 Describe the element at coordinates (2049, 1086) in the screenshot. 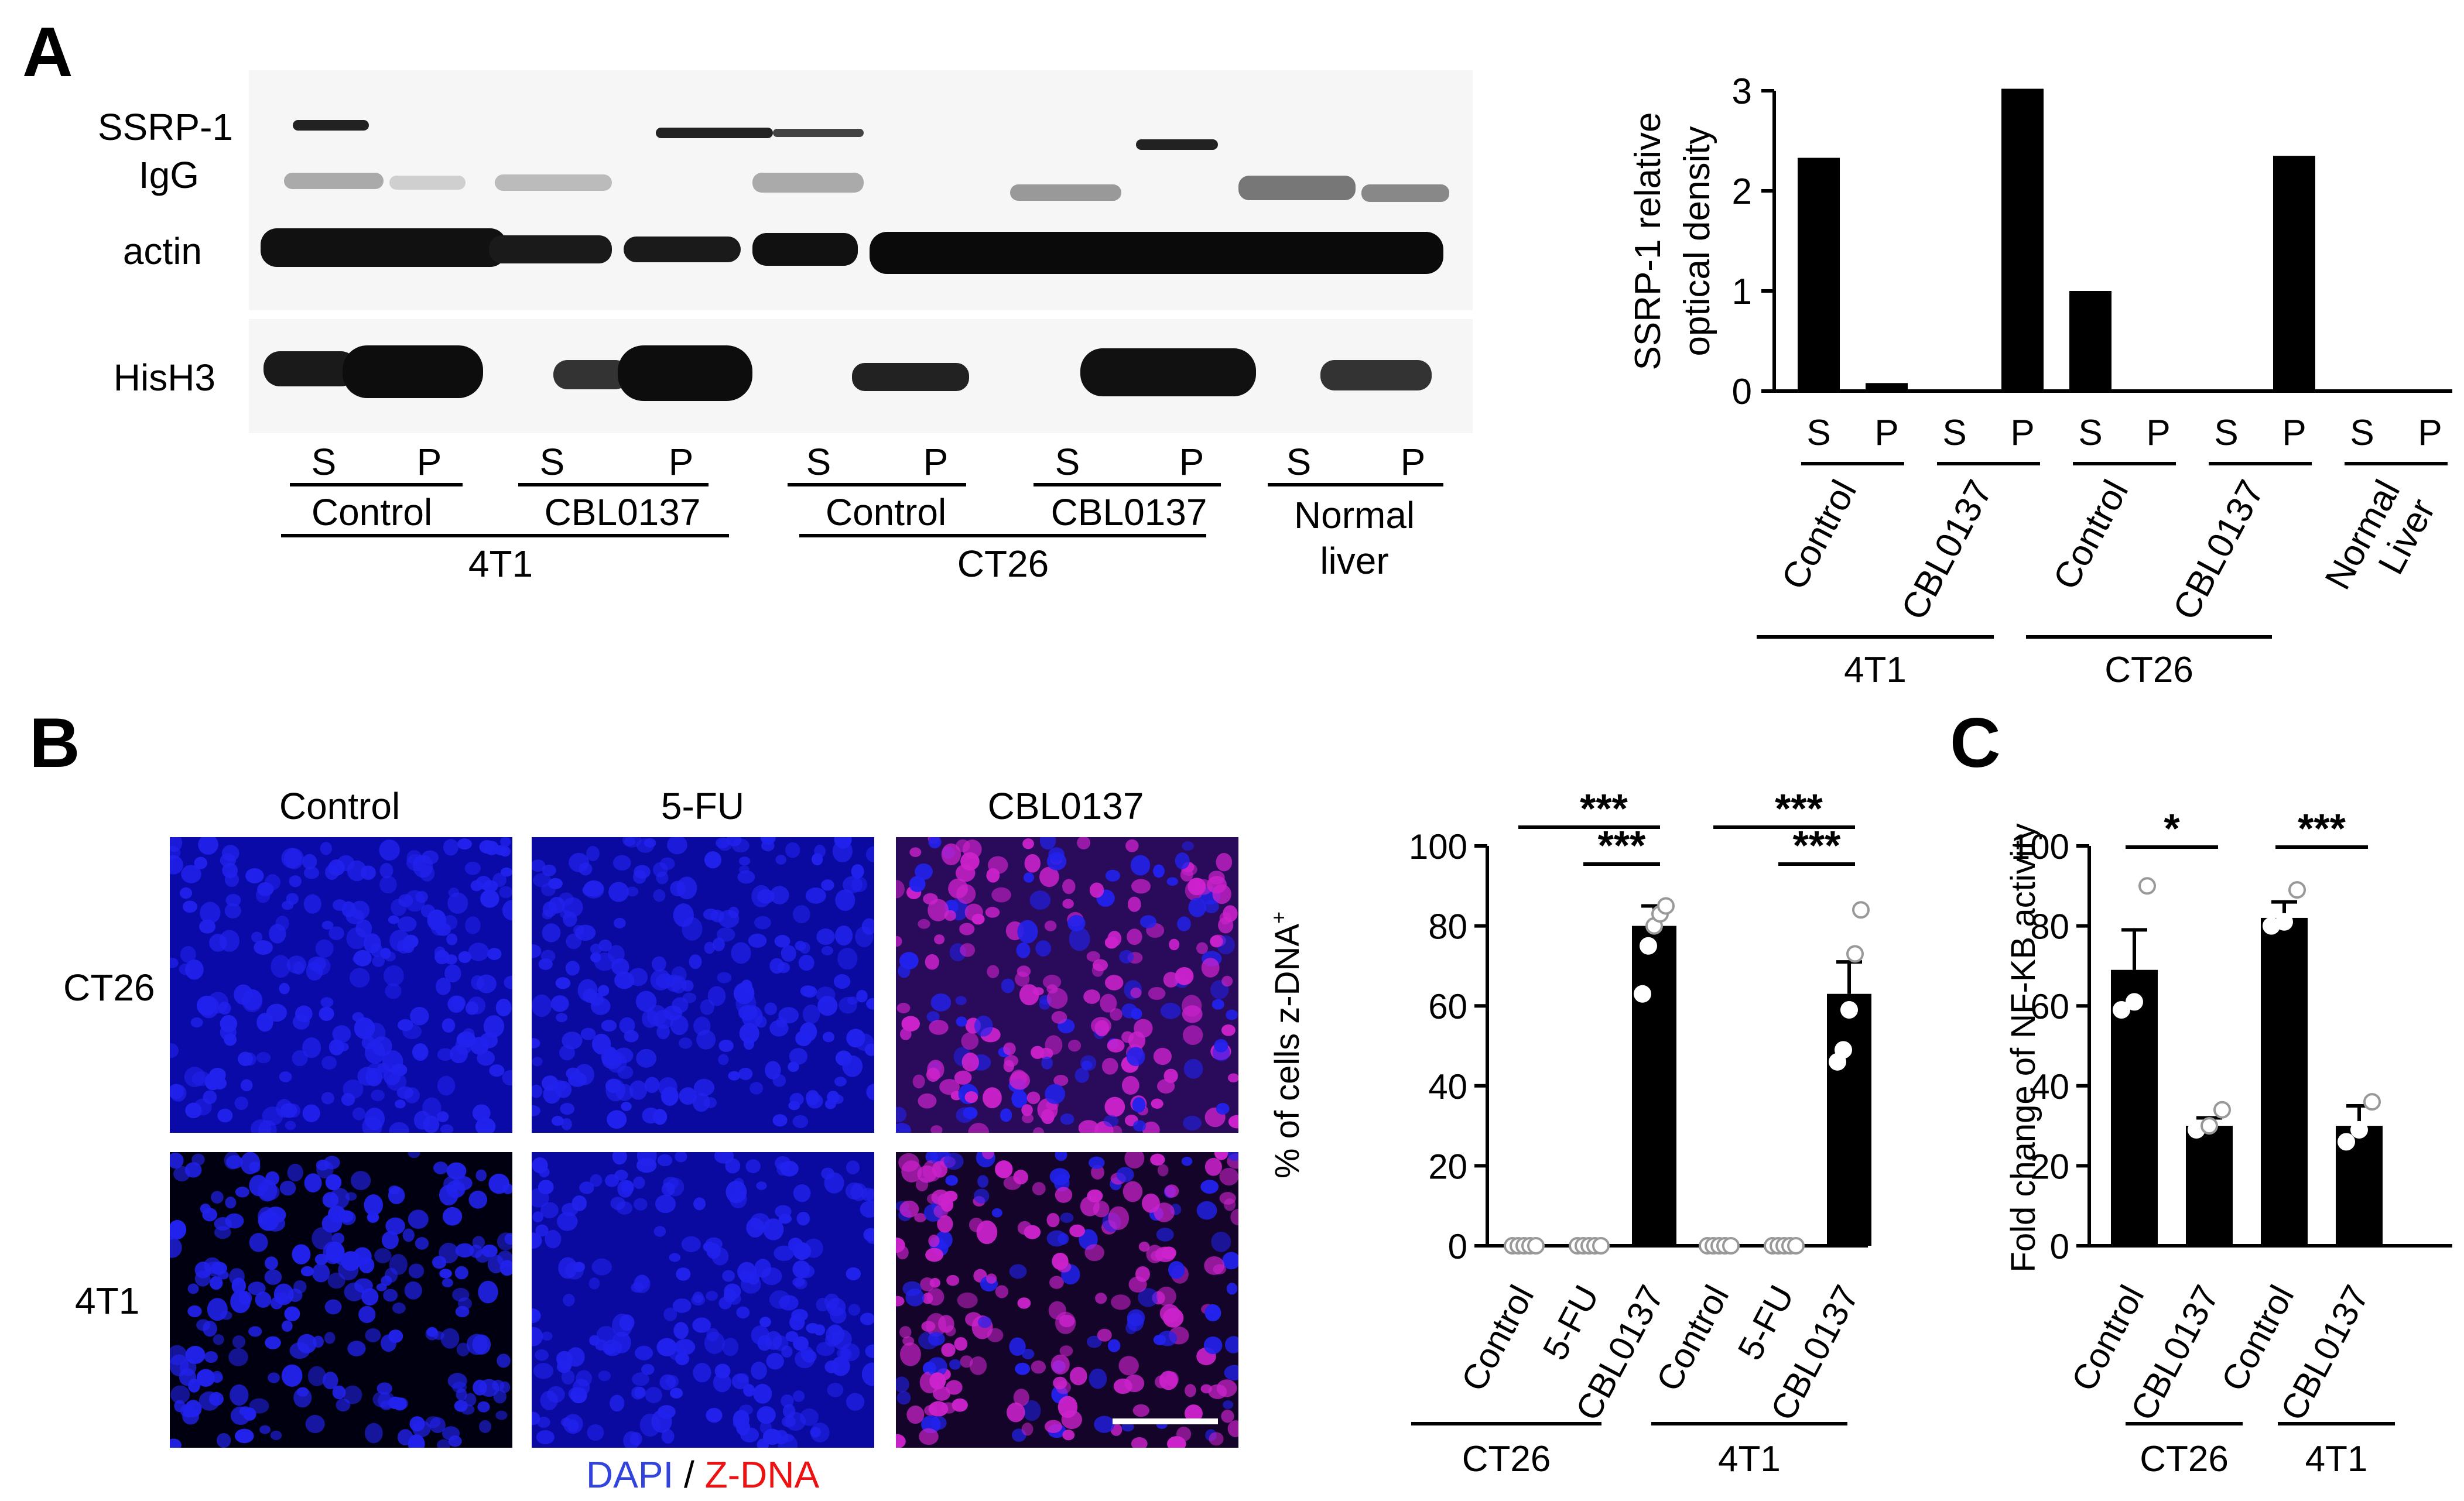

I see `y-tick-label: 40` at that location.